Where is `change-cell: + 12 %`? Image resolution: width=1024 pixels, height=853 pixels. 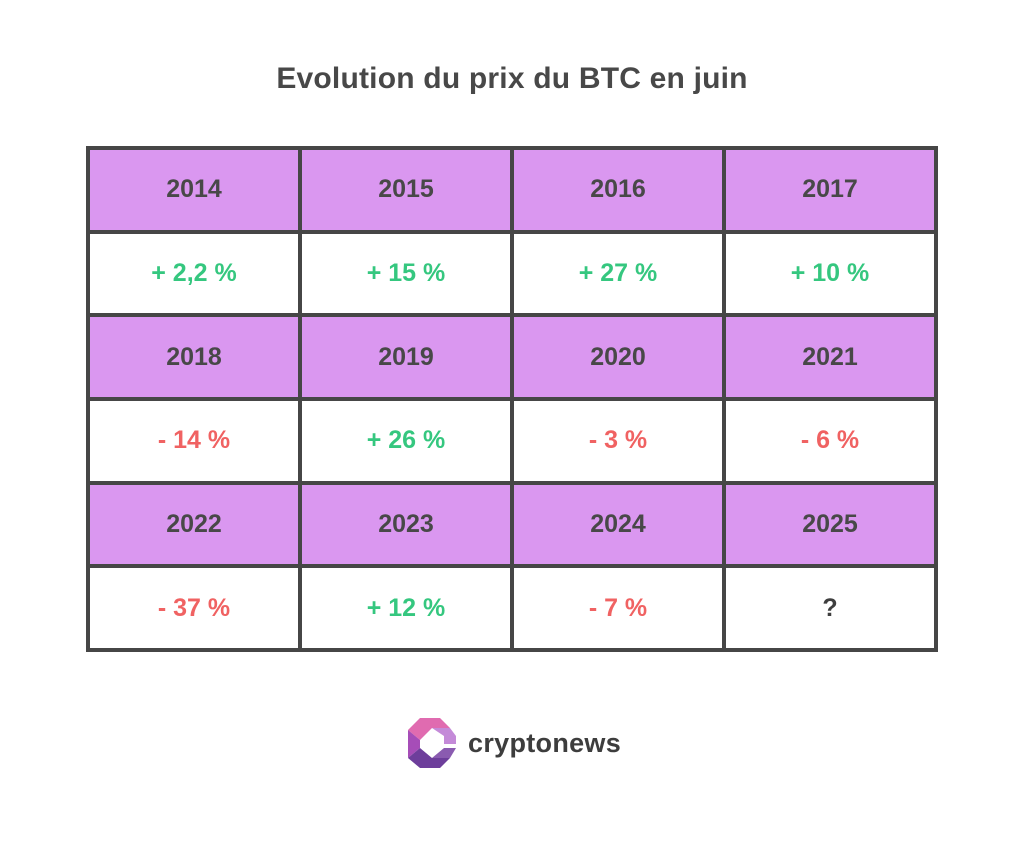 change-cell: + 12 % is located at coordinates (406, 608).